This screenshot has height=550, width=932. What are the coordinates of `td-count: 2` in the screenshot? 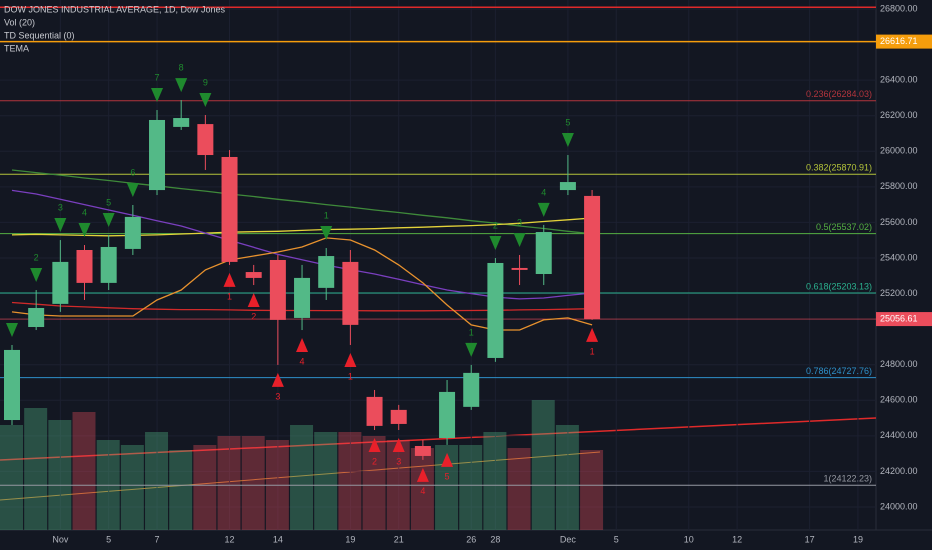 It's located at (253, 316).